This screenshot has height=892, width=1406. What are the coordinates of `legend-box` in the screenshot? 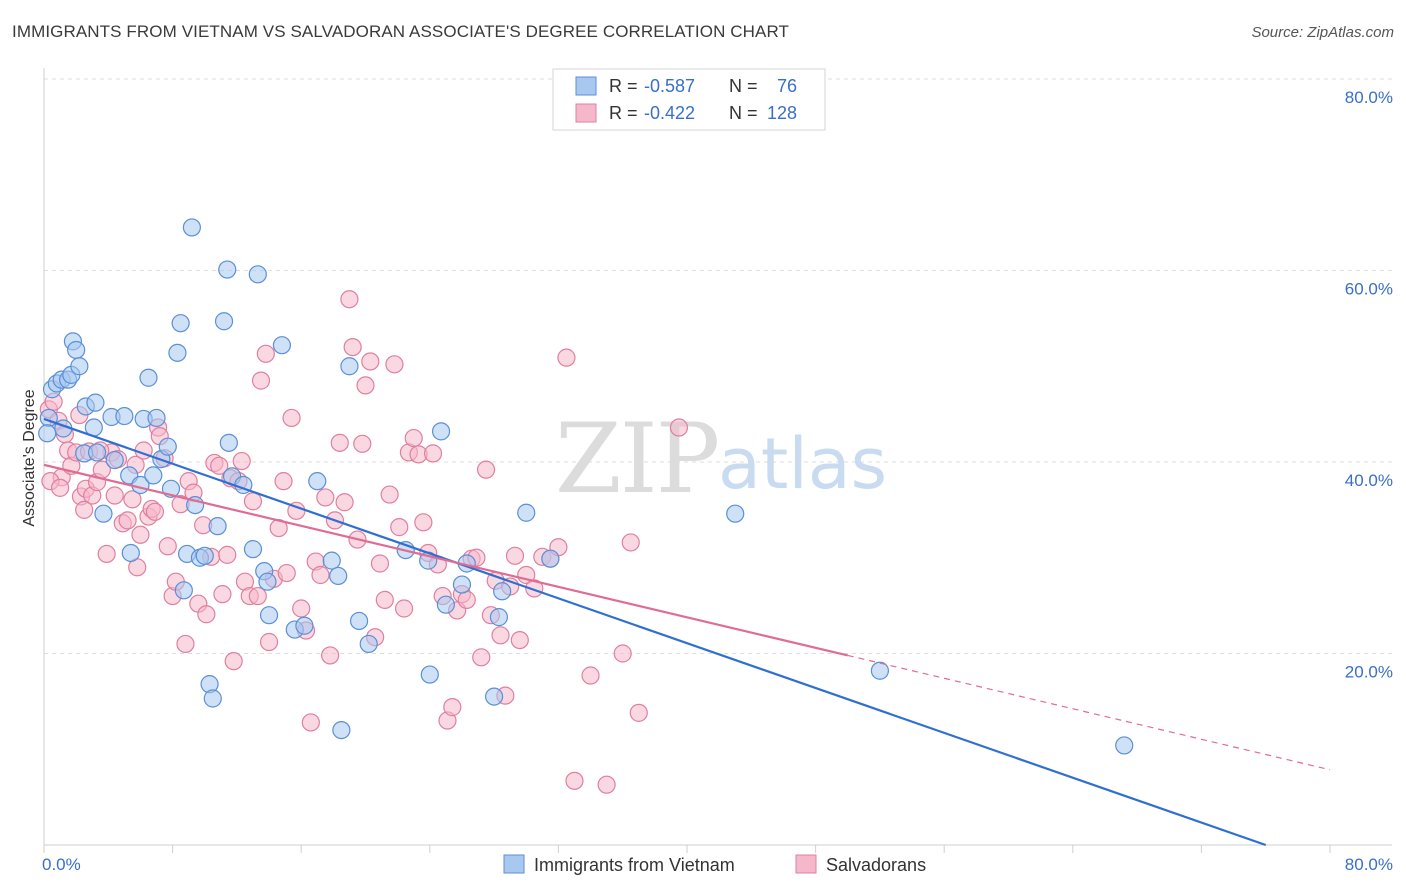 It's located at (689, 99).